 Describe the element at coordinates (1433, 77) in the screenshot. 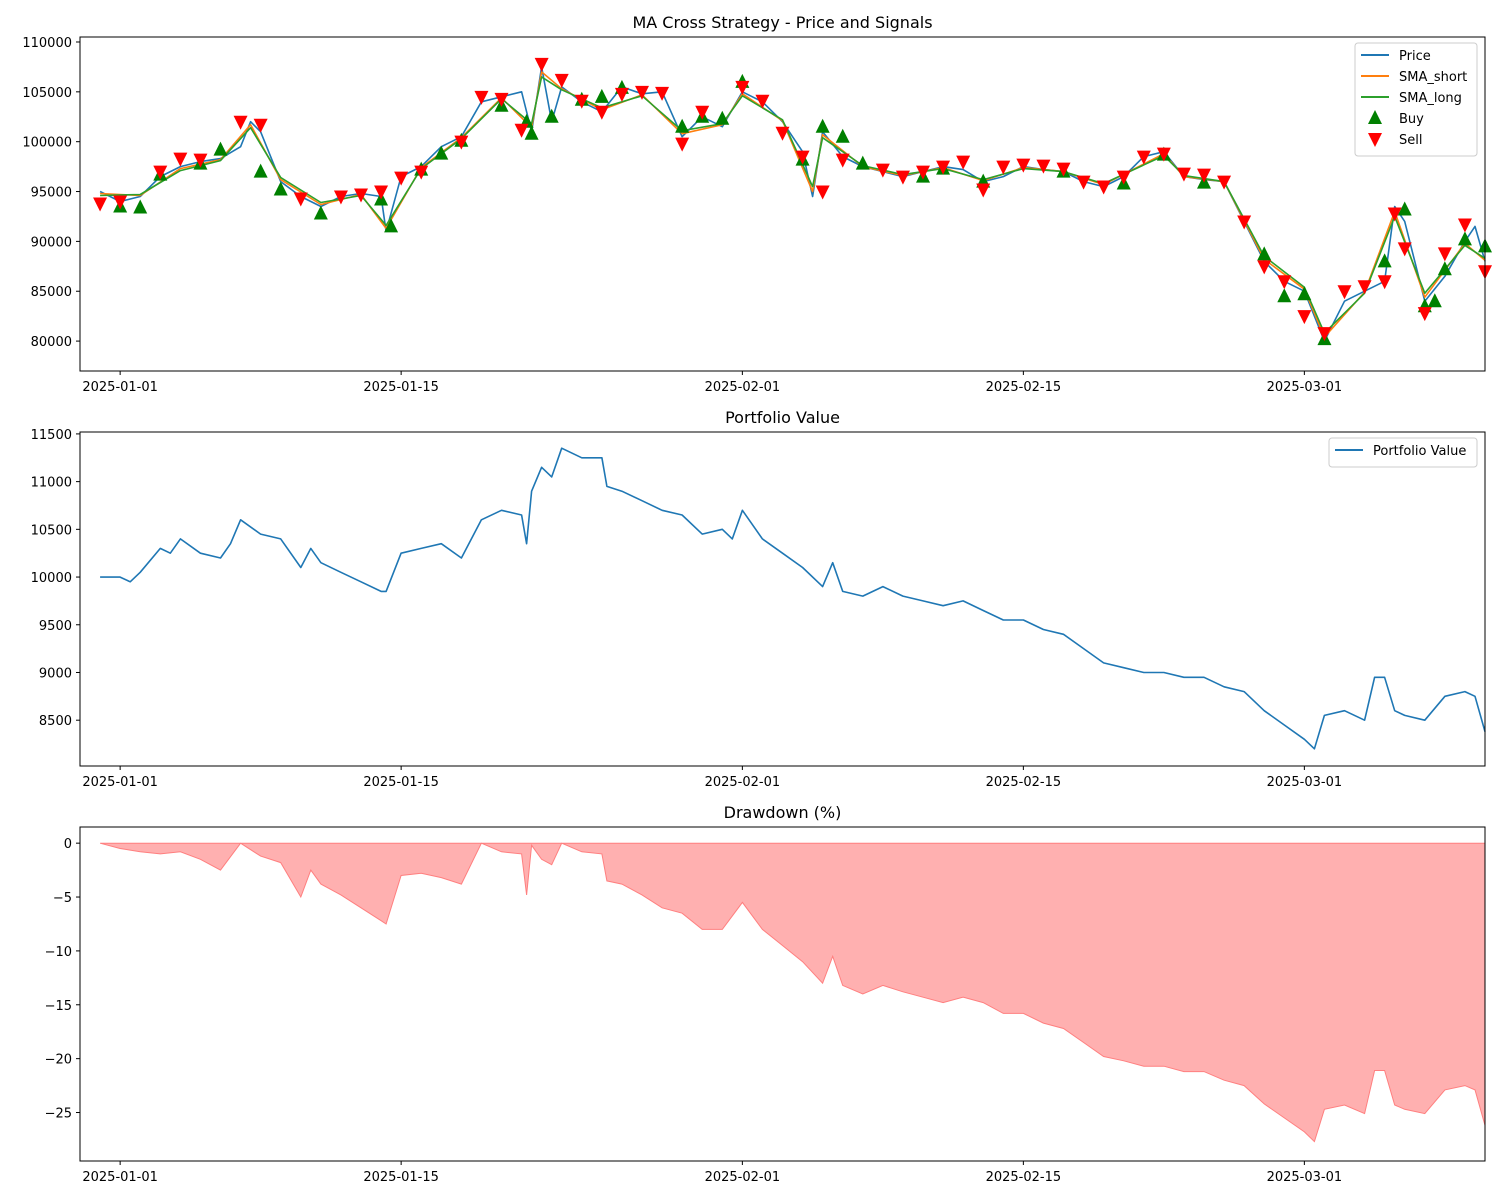

I see `legend-label: SMA_short` at that location.